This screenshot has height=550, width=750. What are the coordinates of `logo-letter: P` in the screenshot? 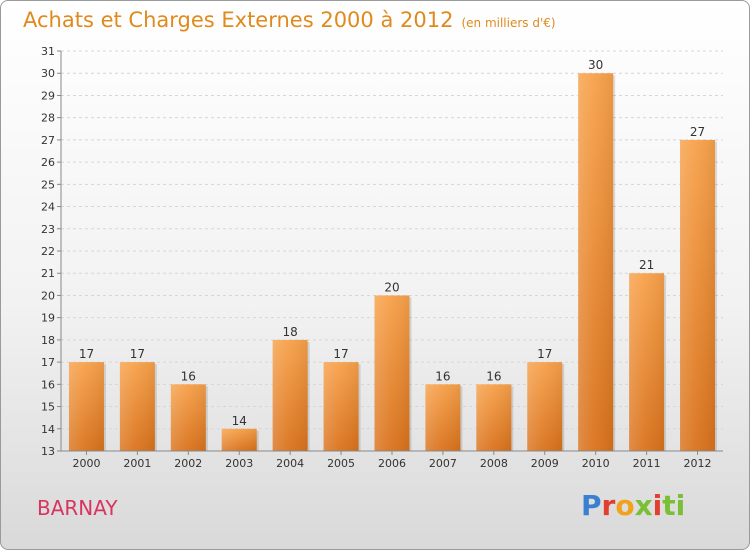 It's located at (591, 505).